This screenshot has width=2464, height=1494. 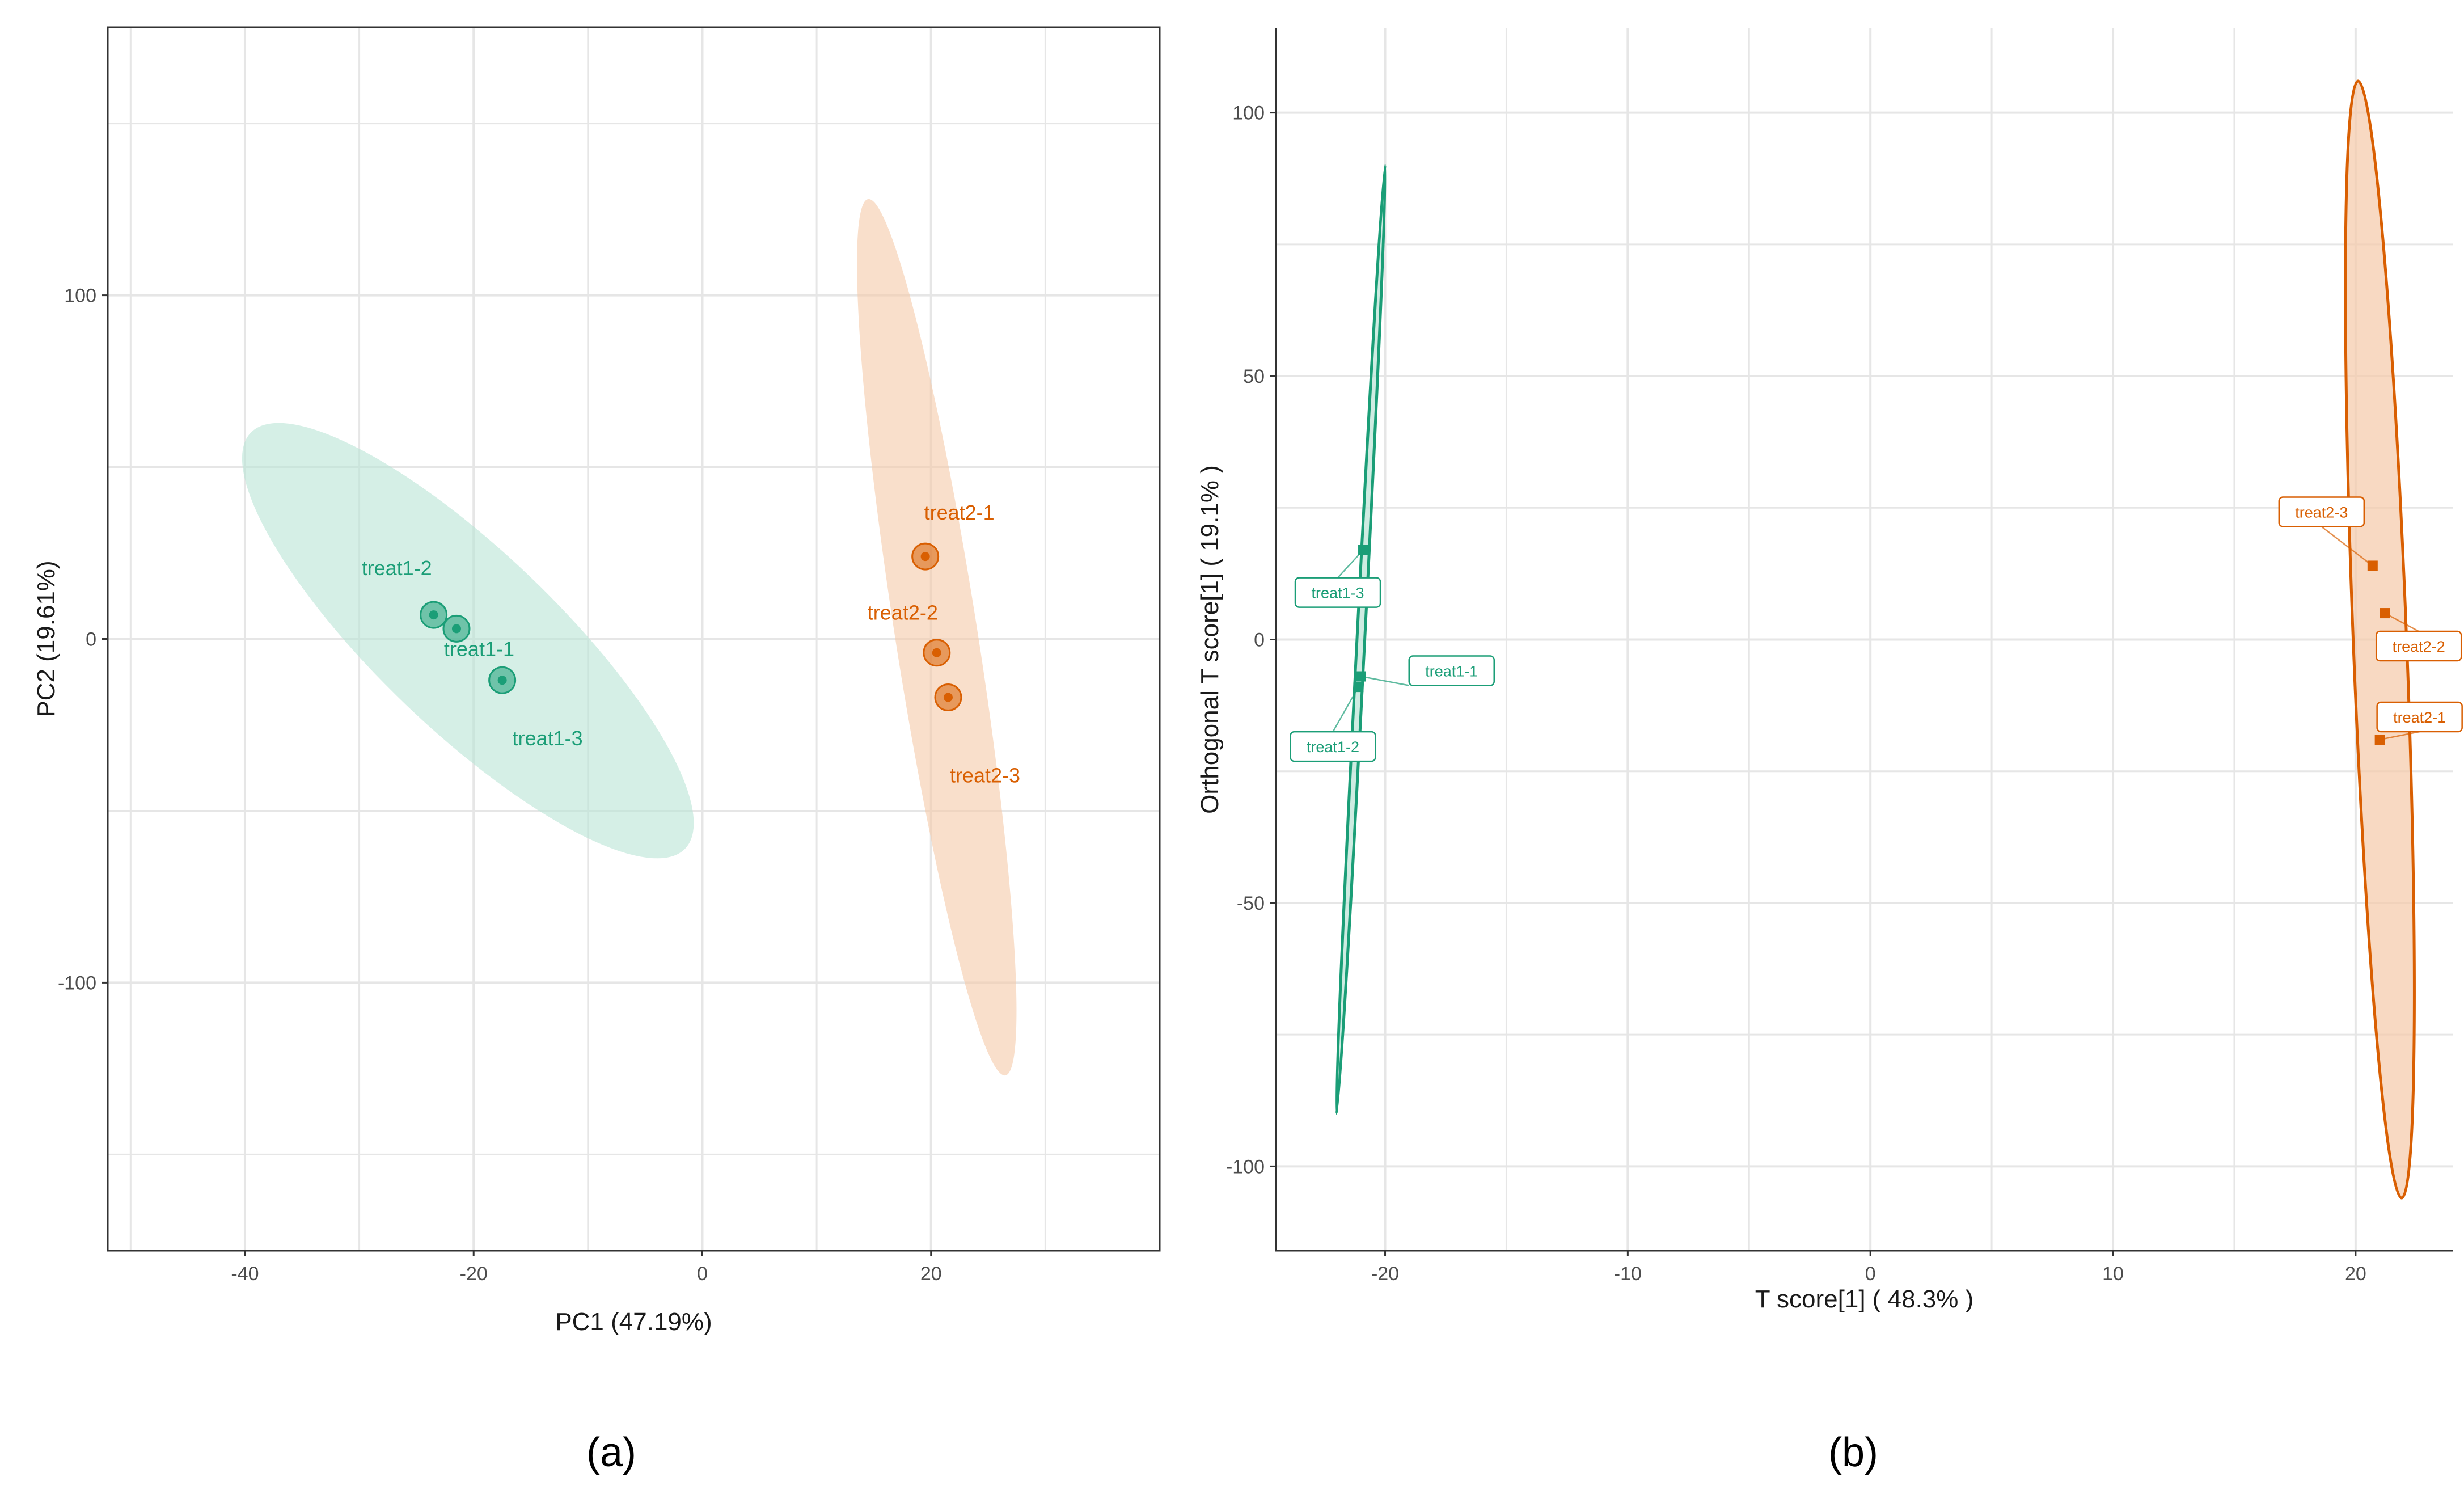 I want to click on pca-y-tick-labels: -100 0 100, so click(x=83, y=639).